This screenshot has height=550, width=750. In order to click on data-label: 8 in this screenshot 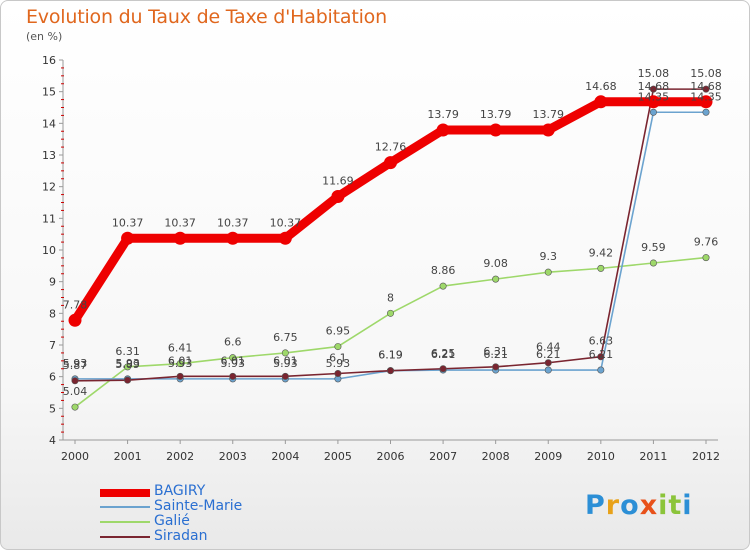, I will do `click(390, 297)`.